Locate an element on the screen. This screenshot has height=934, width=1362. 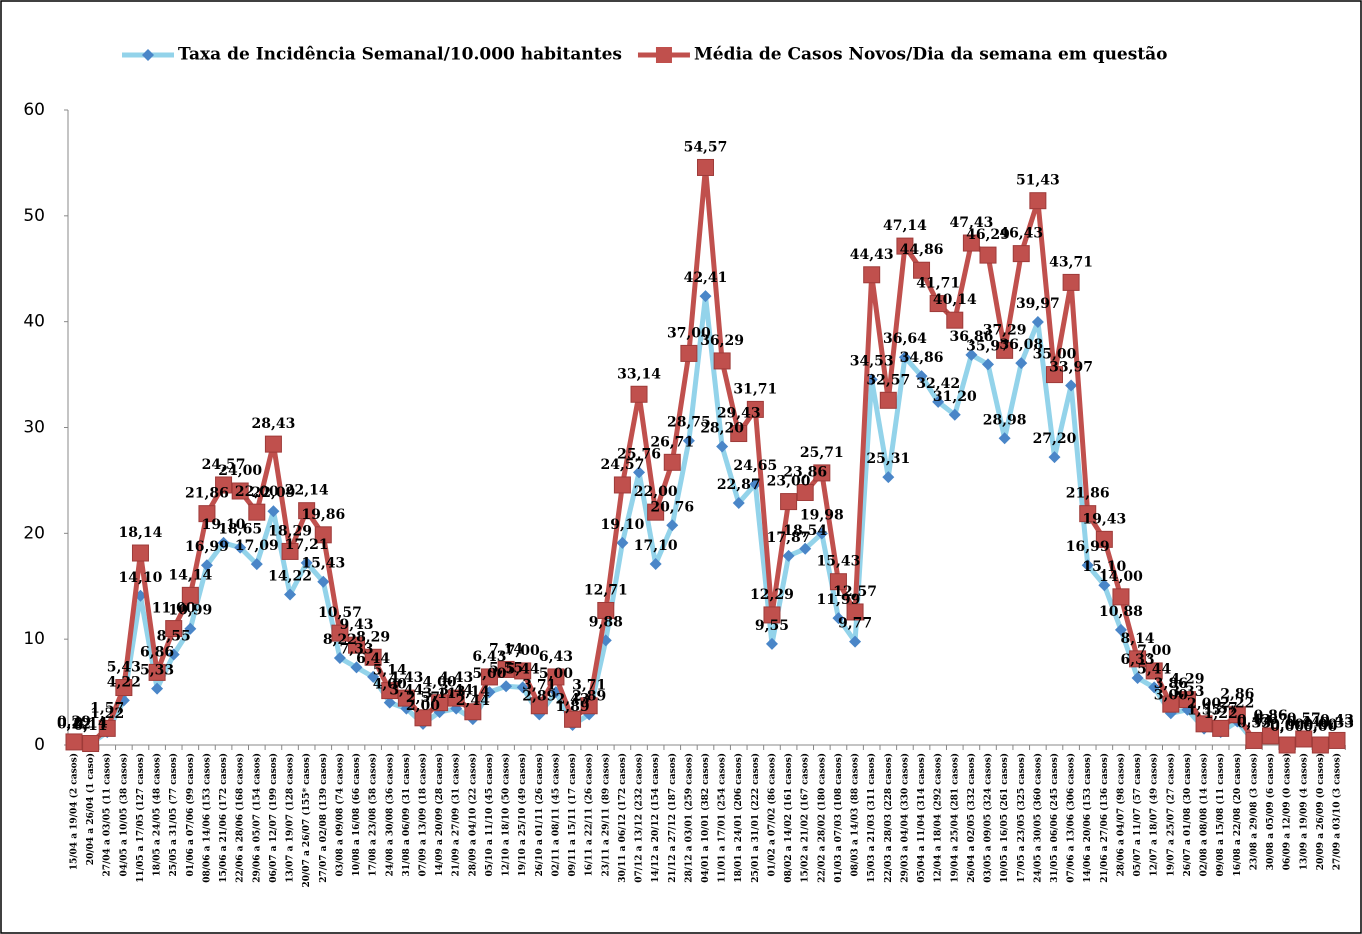
data-label: 0,57 is located at coordinates (1304, 719).